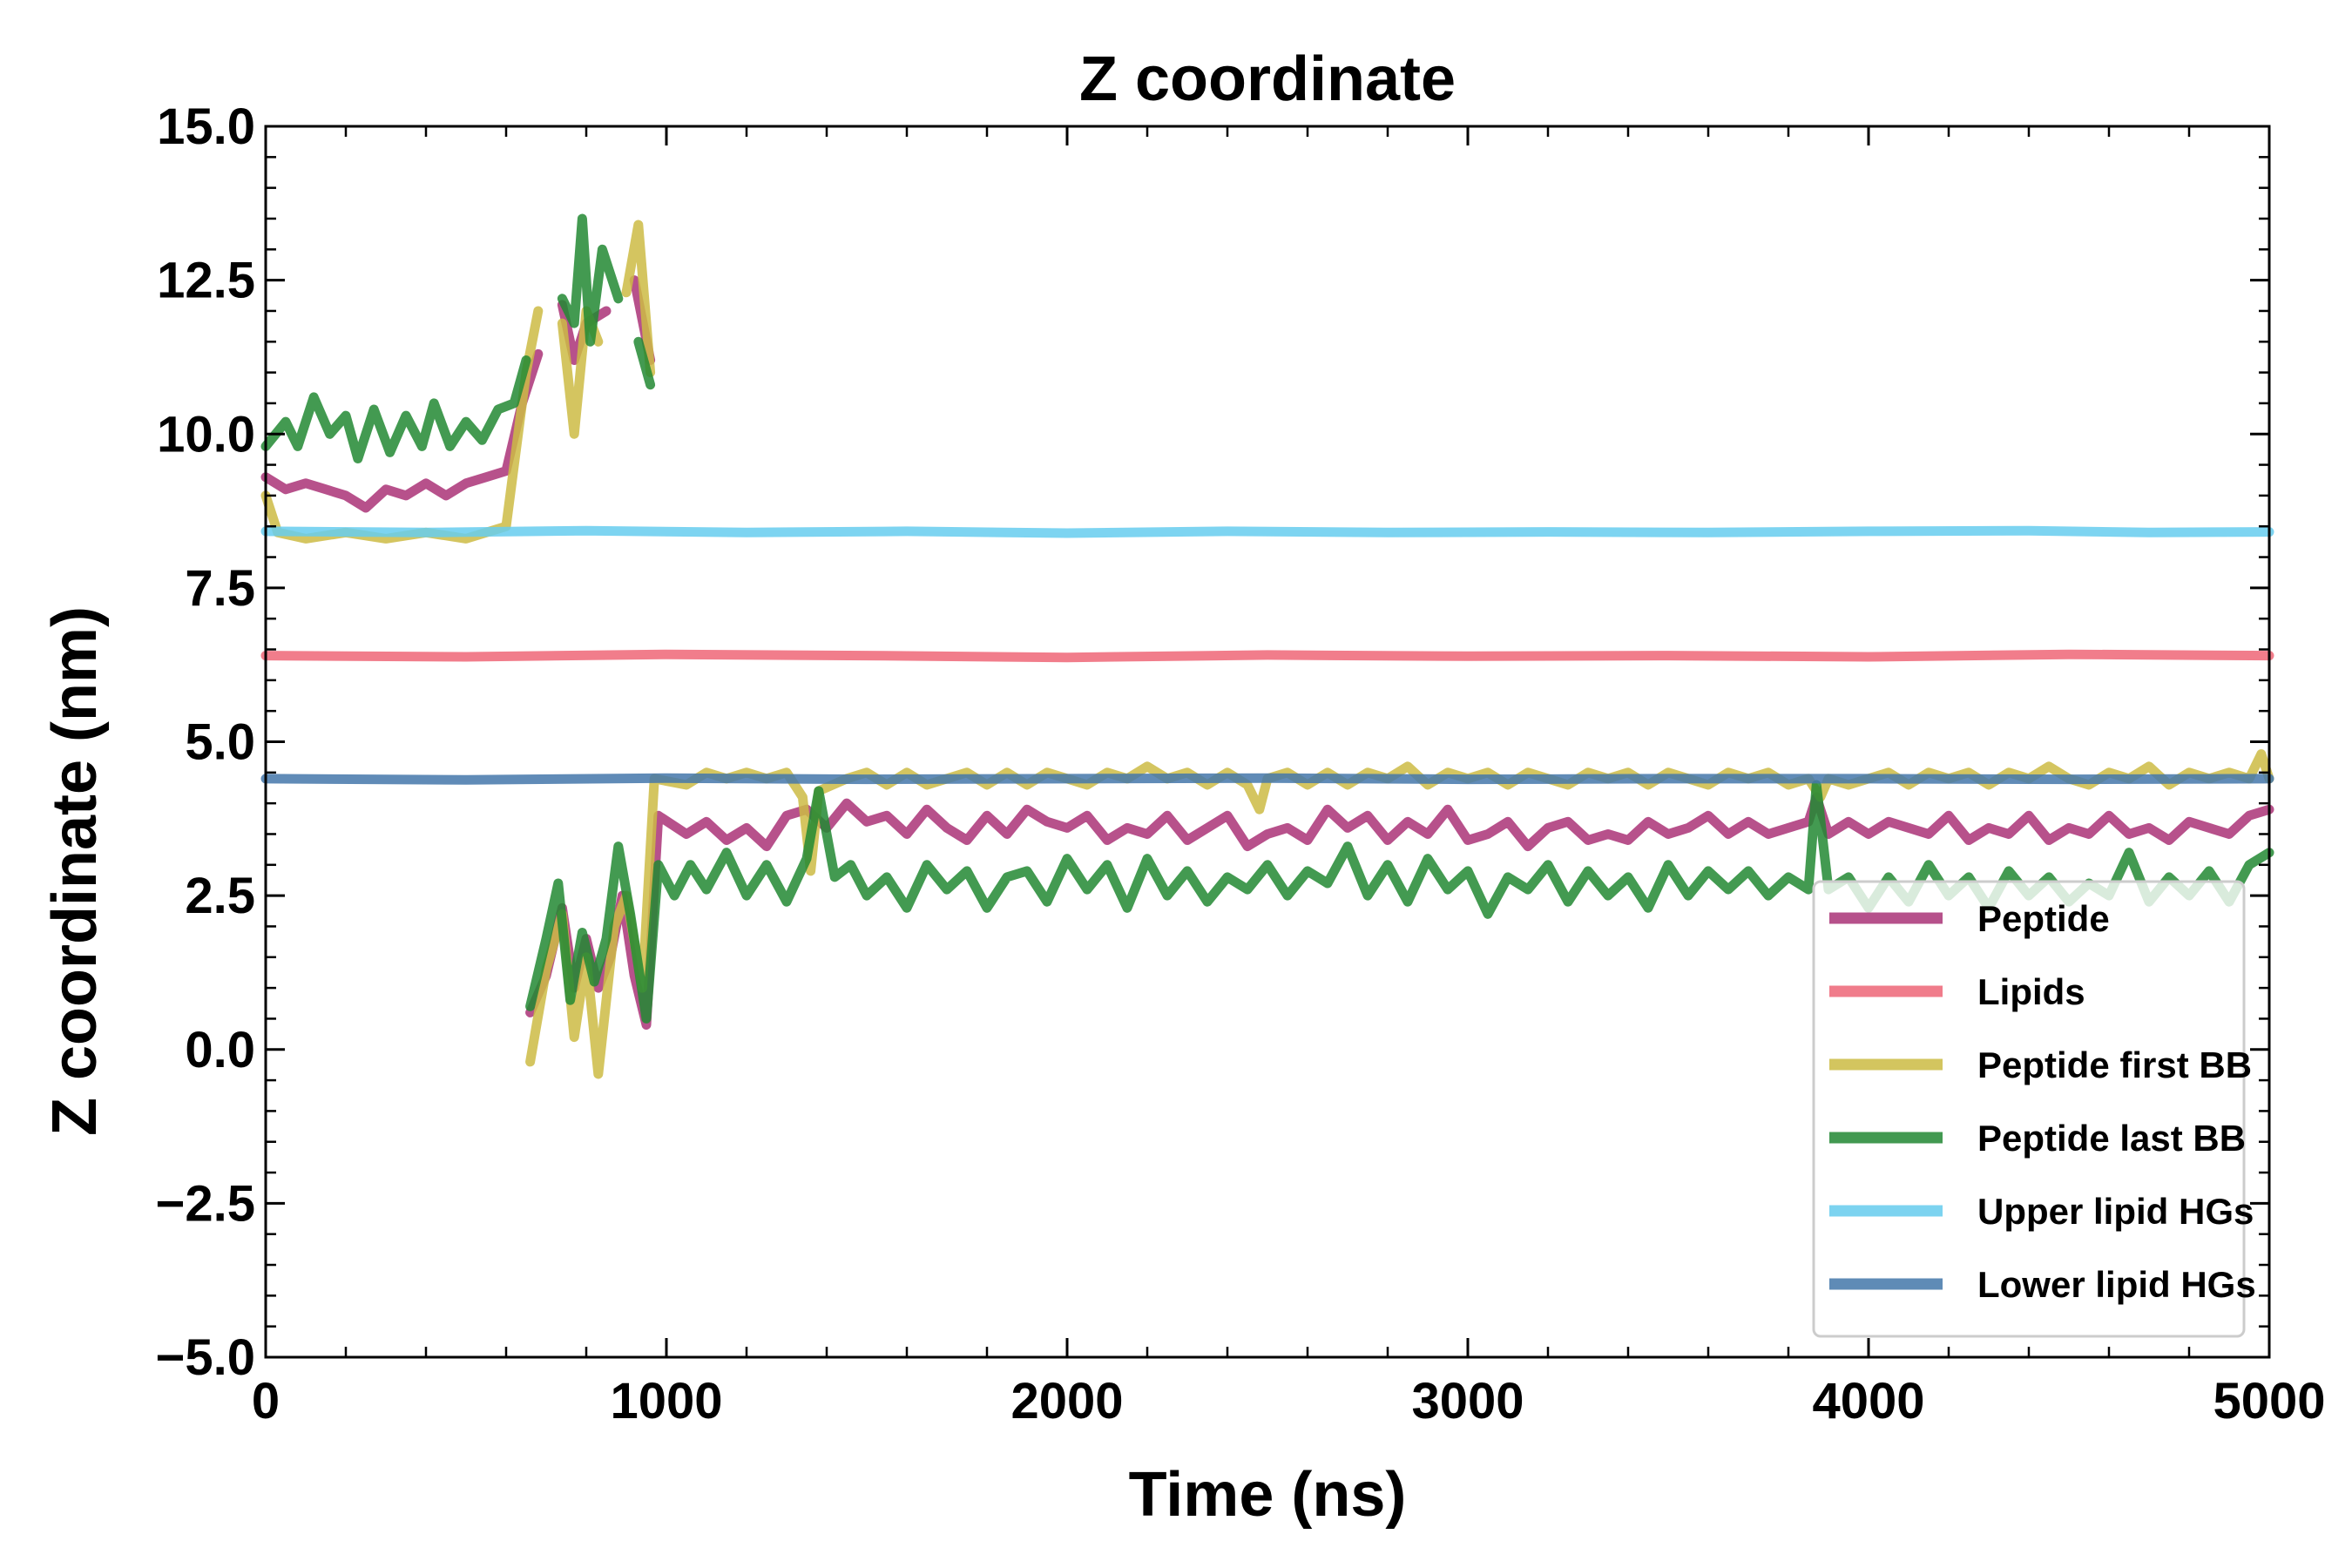 Image resolution: width=2352 pixels, height=1568 pixels. Describe the element at coordinates (2043, 918) in the screenshot. I see `legend-label: Peptide` at that location.